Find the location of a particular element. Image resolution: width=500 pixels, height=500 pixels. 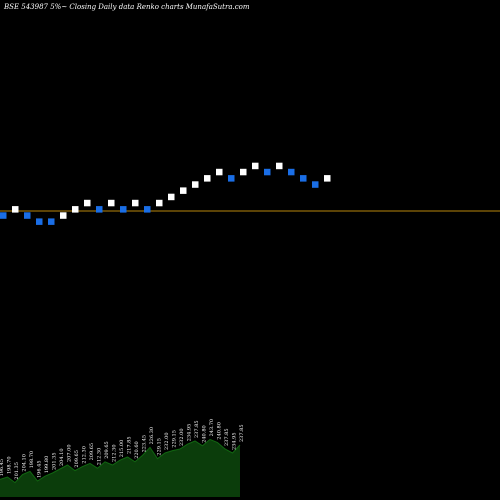

volume-value-label: 207.00 is located at coordinates (70, 454).